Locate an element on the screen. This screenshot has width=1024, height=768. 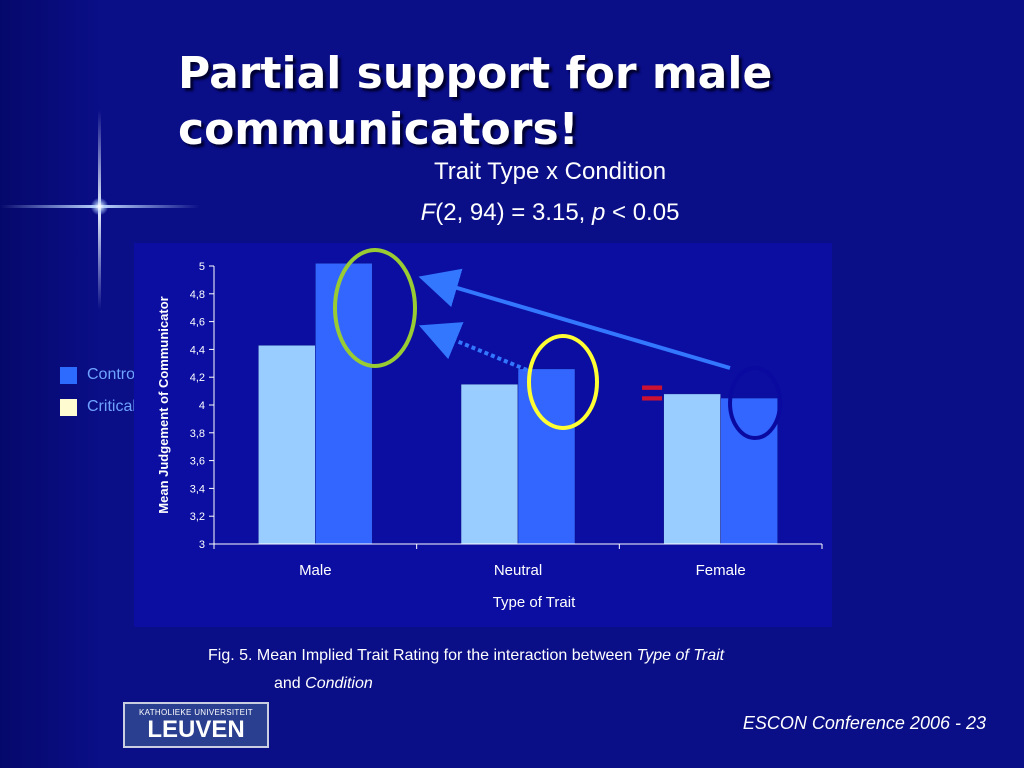
bar-male-control is located at coordinates (344, 403).